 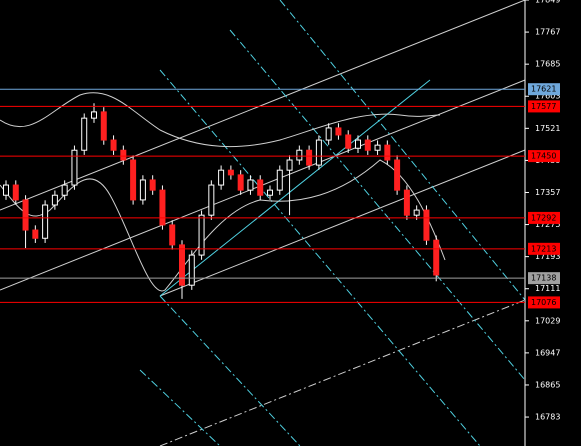 I want to click on level-label: 17076, so click(x=543, y=302).